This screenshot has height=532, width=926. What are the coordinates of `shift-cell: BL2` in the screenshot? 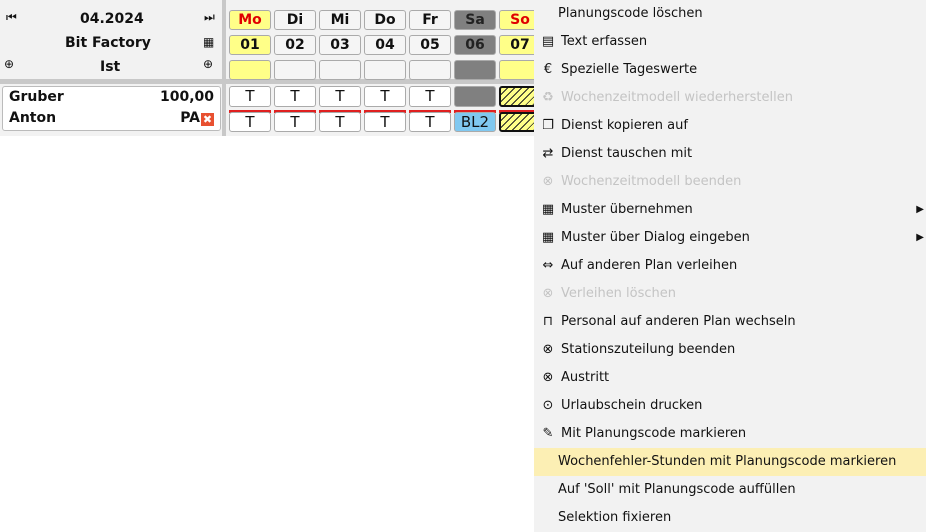 It's located at (475, 122).